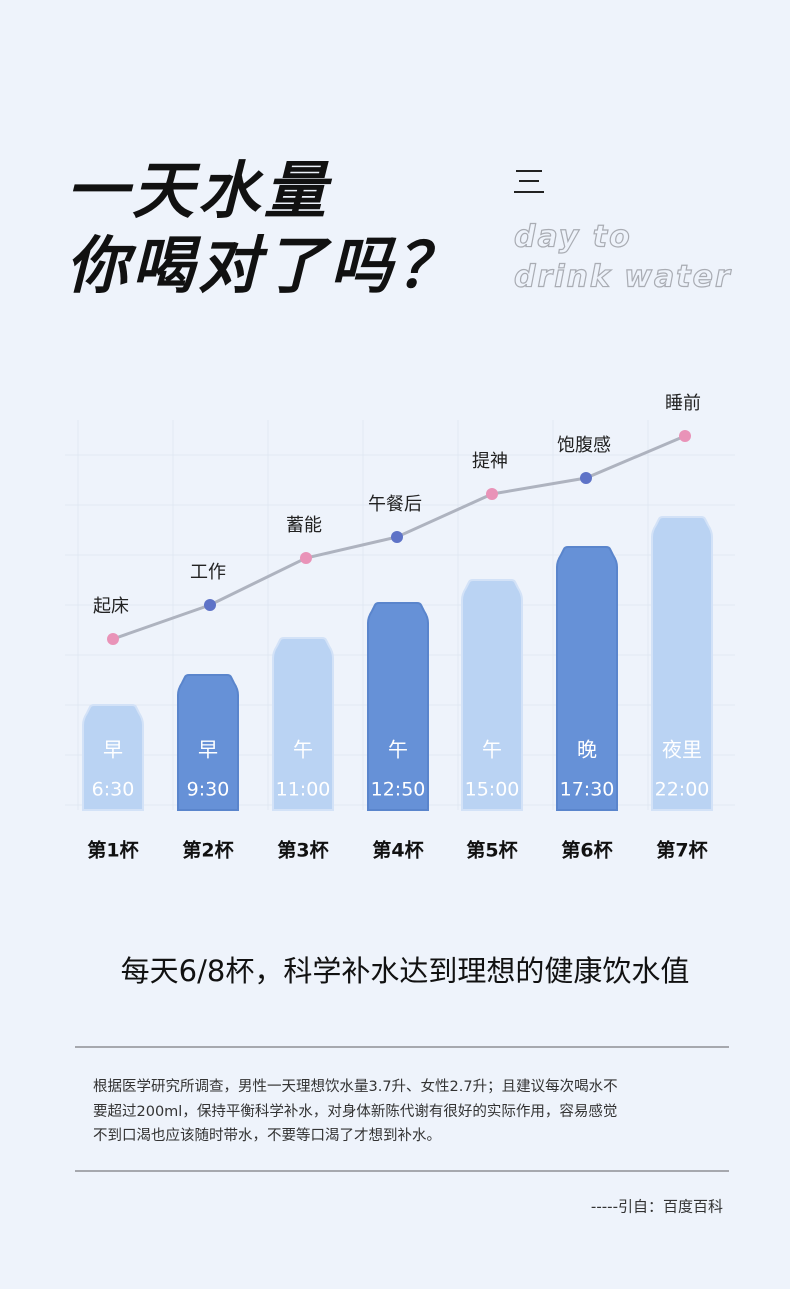 This screenshot has width=790, height=1289. I want to click on title-line: 一天水量, so click(199, 190).